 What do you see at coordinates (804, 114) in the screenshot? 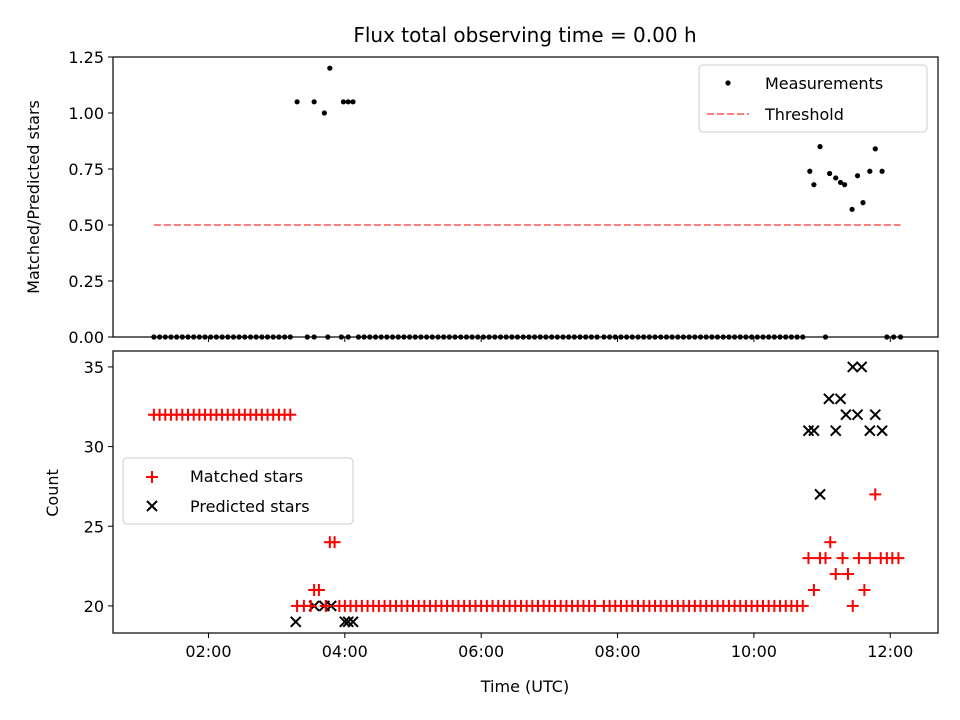
I see `legend-threshold-label: Threshold` at bounding box center [804, 114].